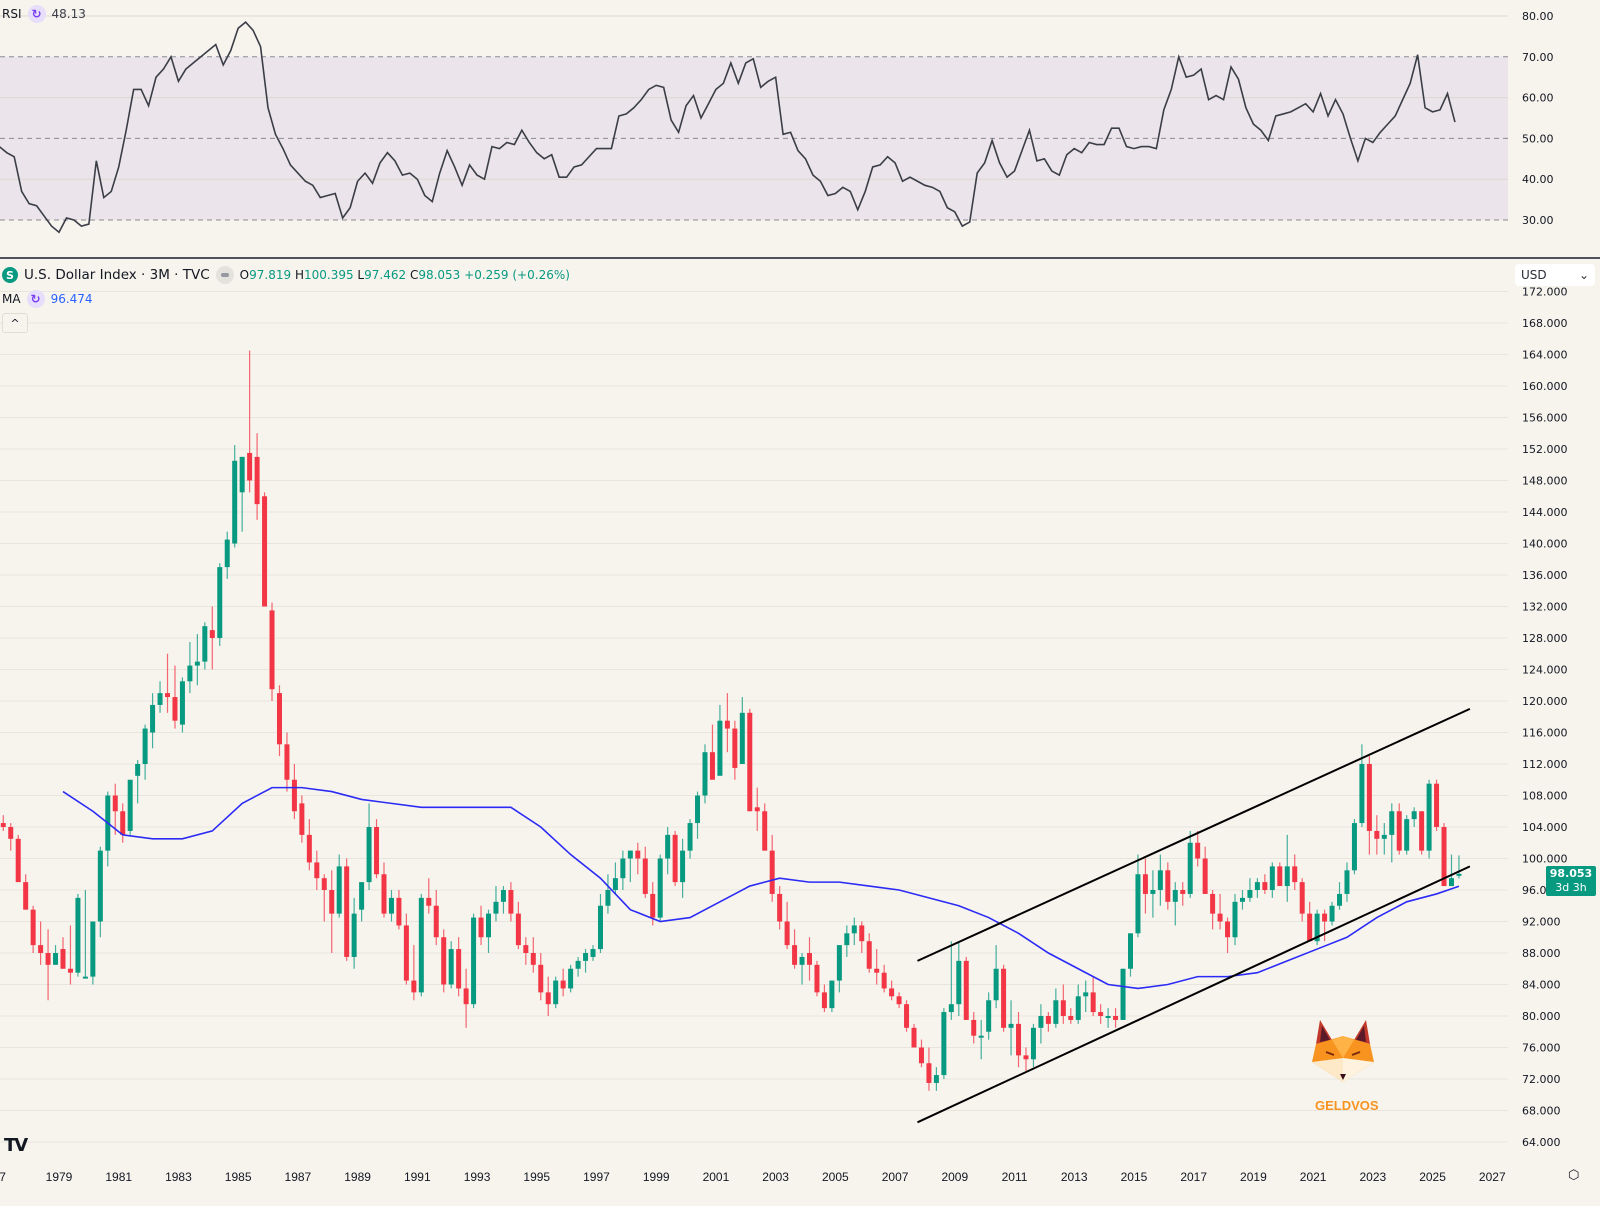  What do you see at coordinates (754, 138) in the screenshot?
I see `rsi-band` at bounding box center [754, 138].